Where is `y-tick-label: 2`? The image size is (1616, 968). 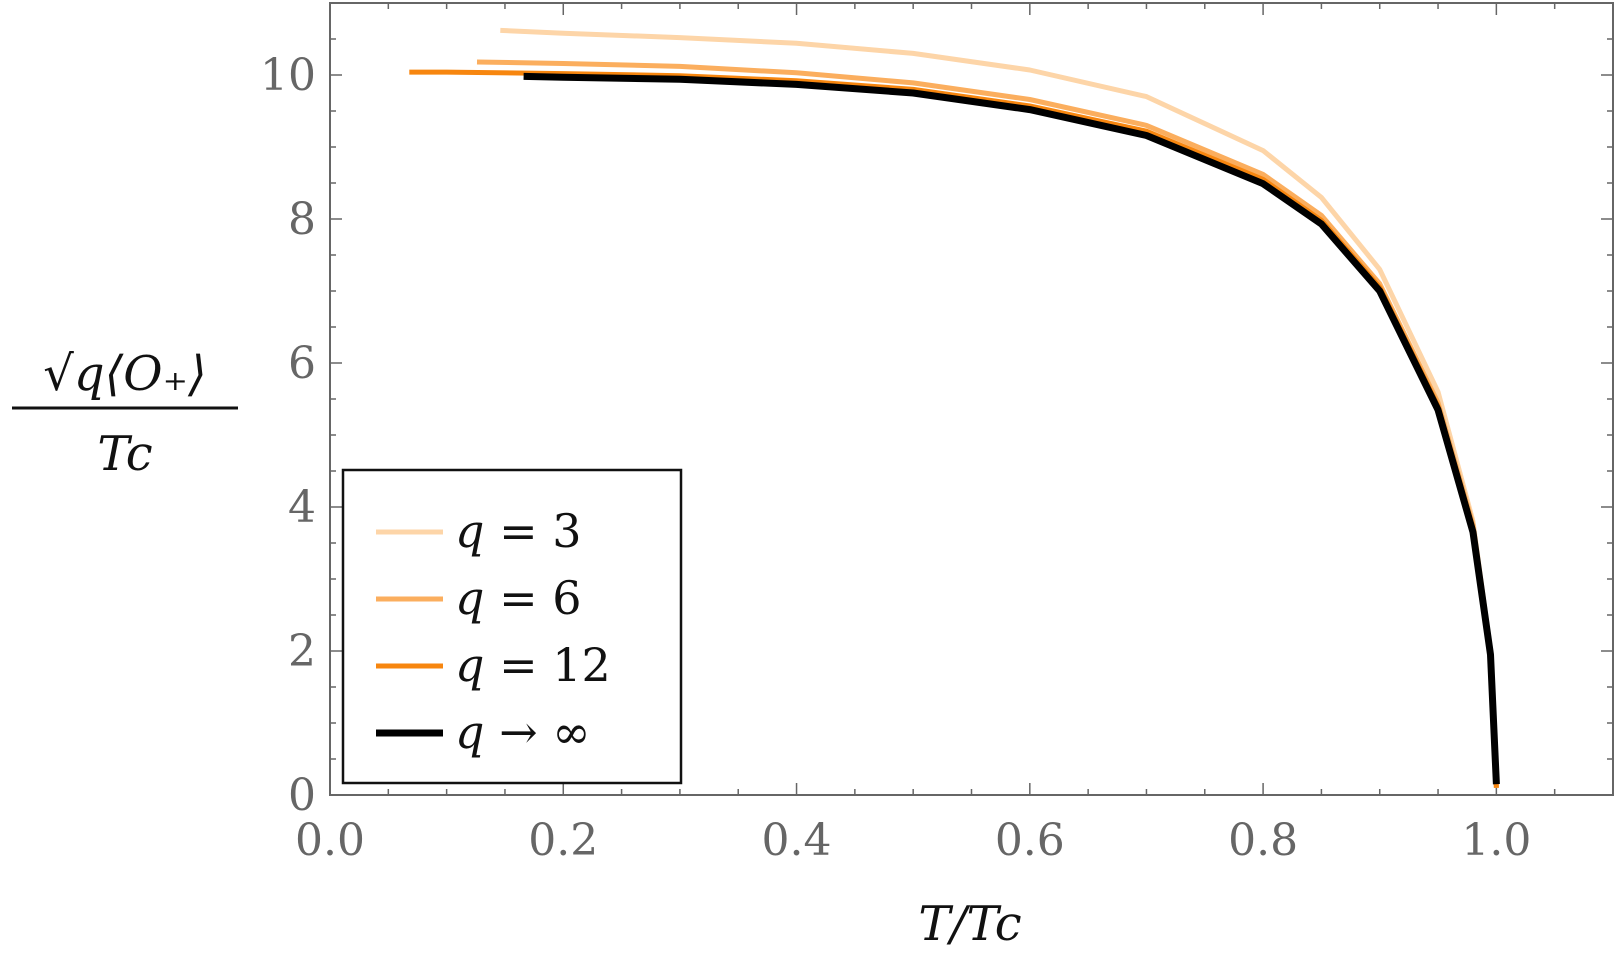
y-tick-label: 2 is located at coordinates (302, 651).